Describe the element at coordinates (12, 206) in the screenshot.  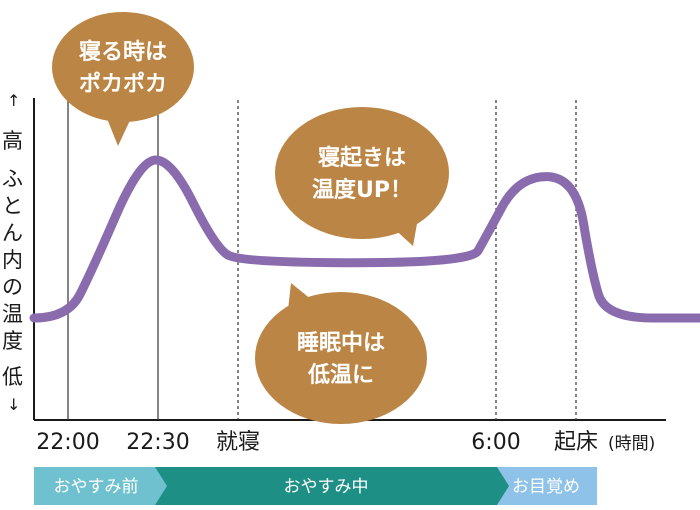
I see `y-axis-label-char: と` at that location.